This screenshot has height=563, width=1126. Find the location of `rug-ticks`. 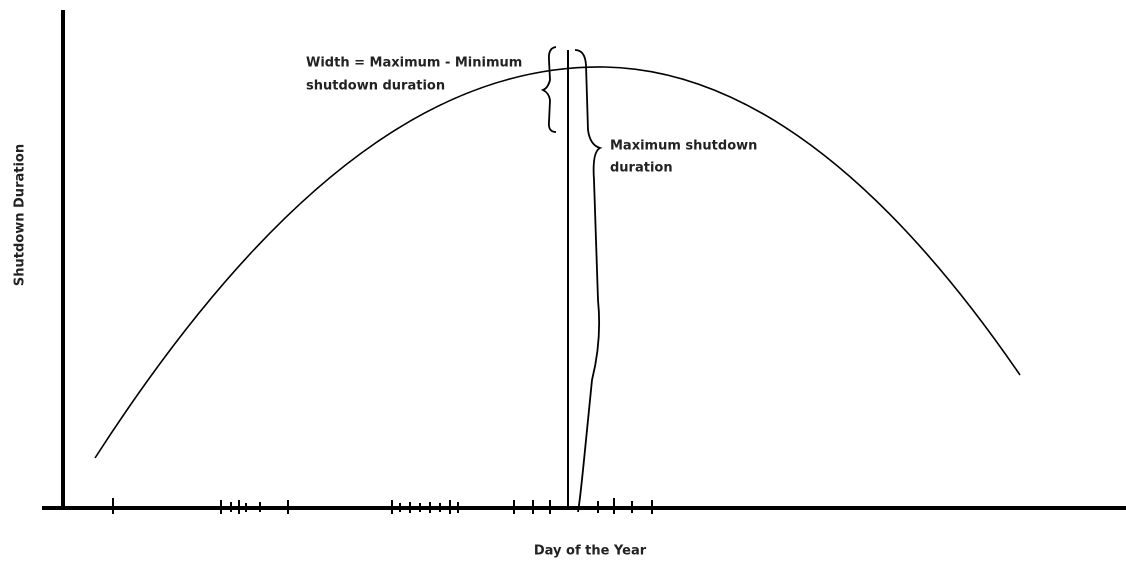

rug-ticks is located at coordinates (382, 506).